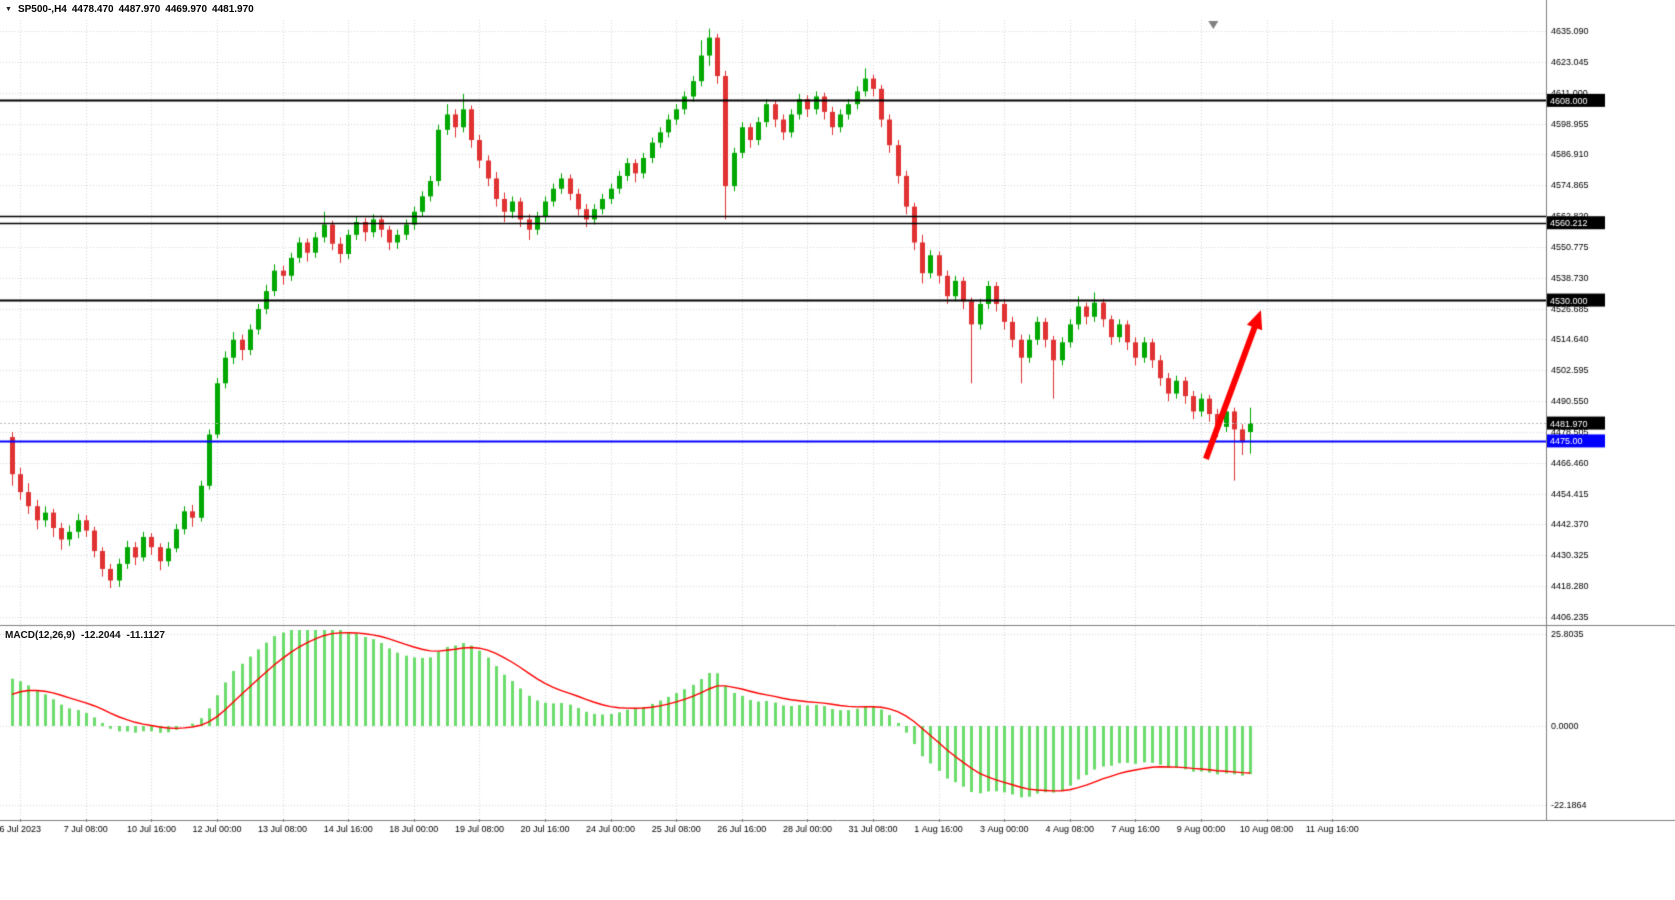  I want to click on macd-main-value: -12.2044, so click(101, 635).